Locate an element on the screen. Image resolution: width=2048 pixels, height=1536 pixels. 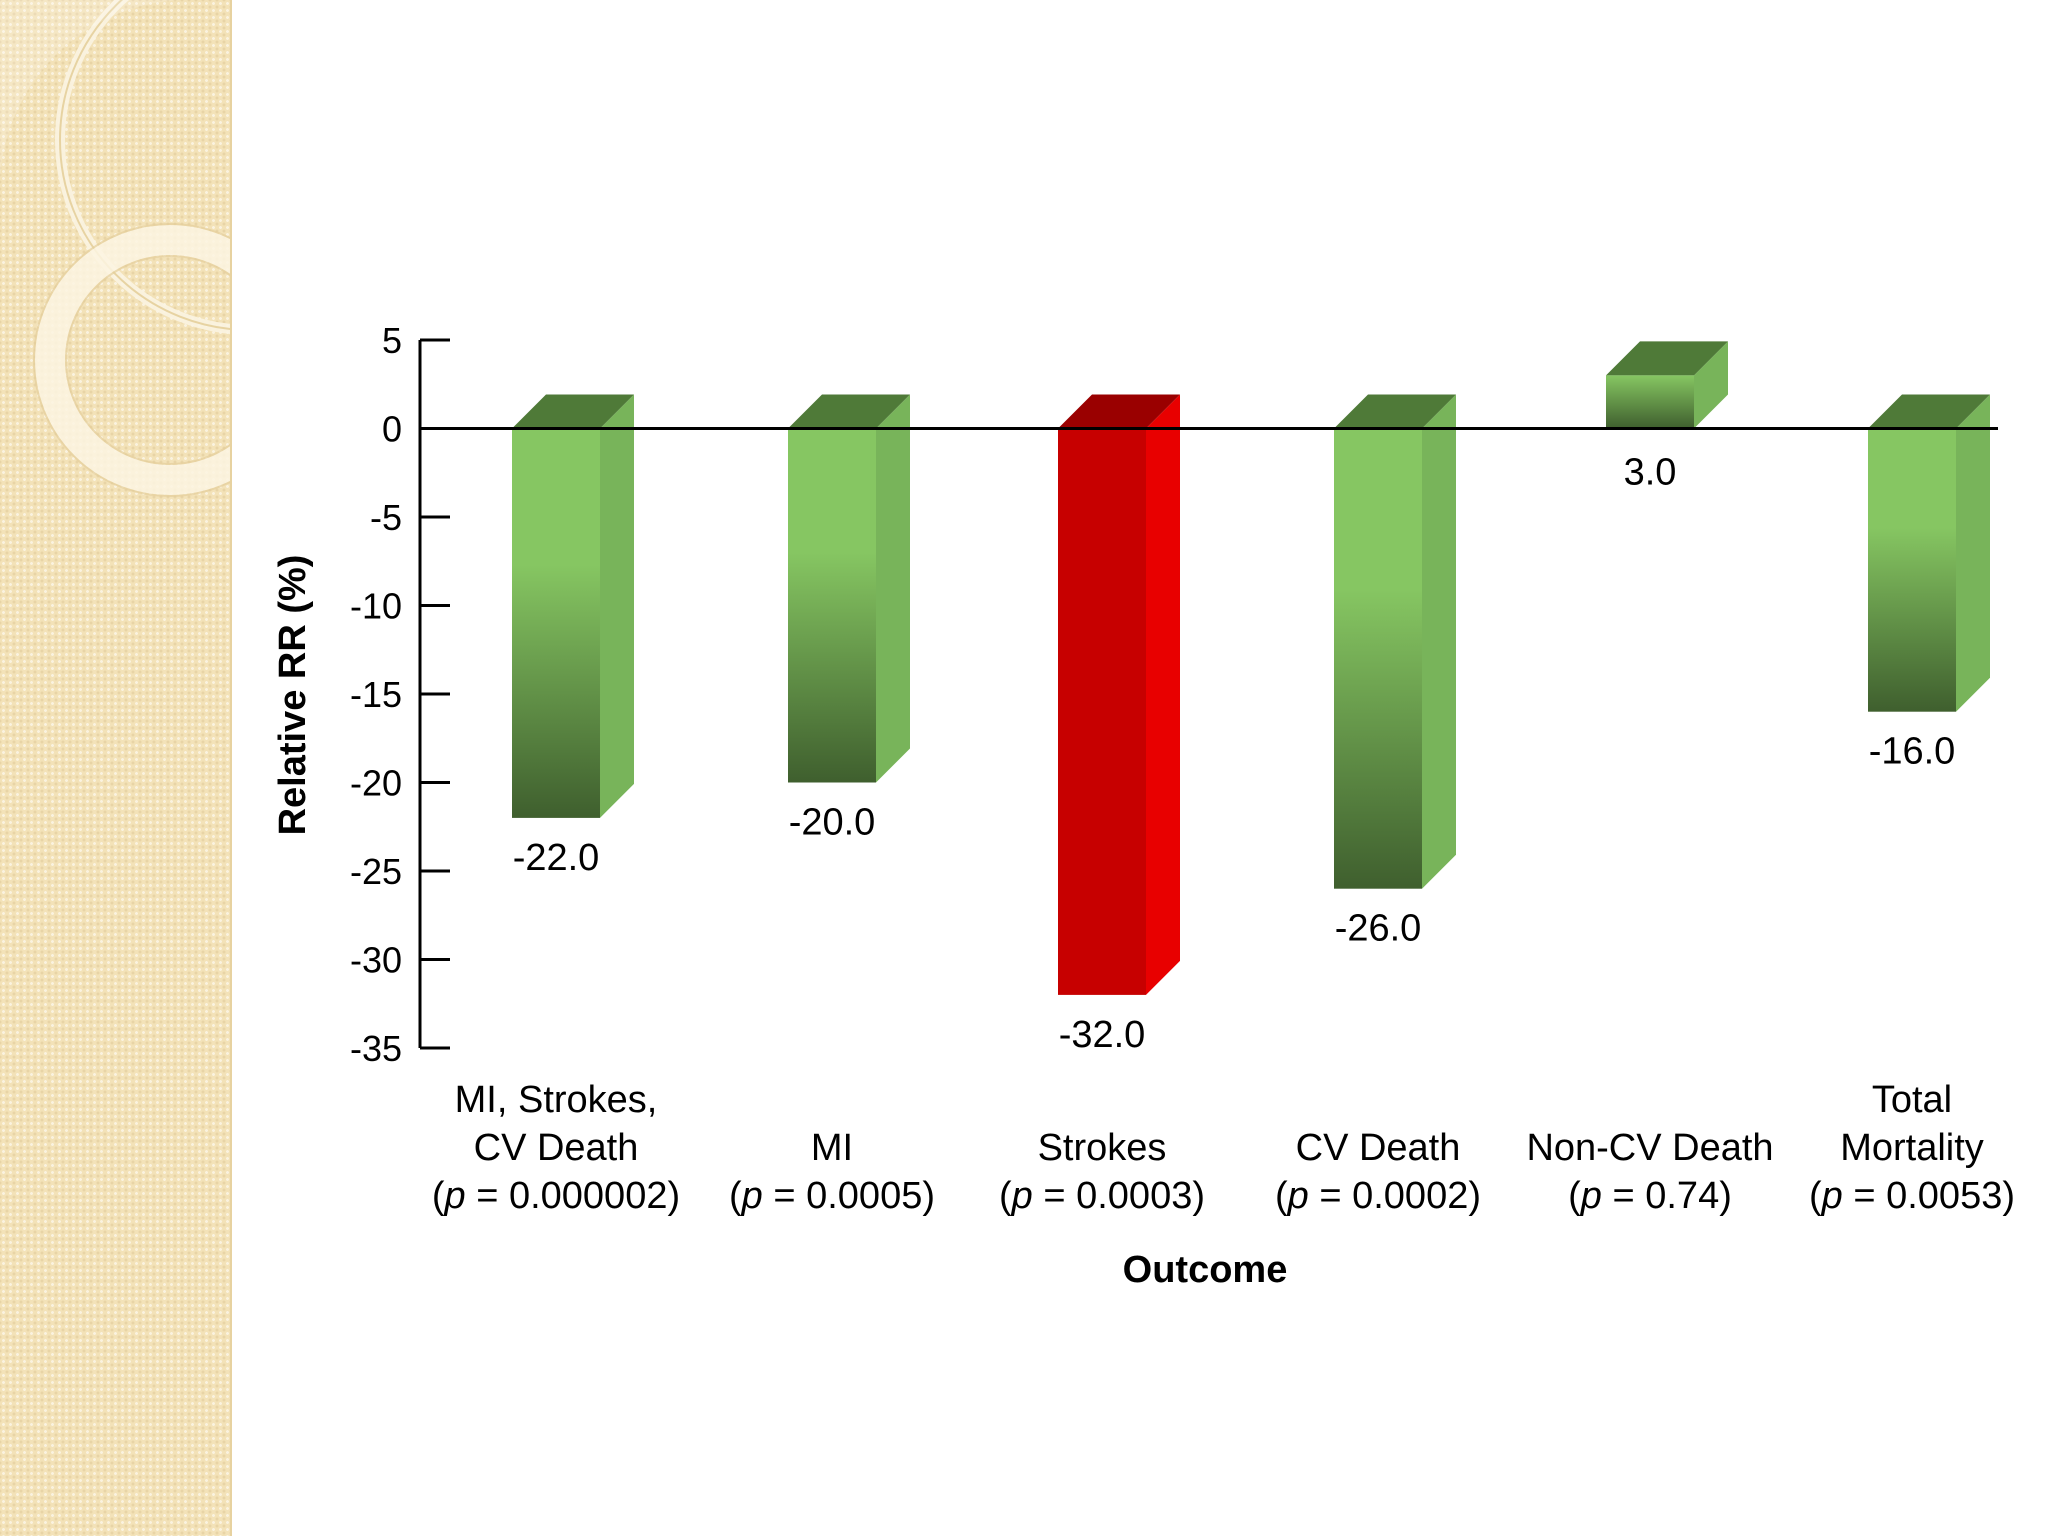
category-label-1: MI (p = 0.0005) is located at coordinates (832, 1172).